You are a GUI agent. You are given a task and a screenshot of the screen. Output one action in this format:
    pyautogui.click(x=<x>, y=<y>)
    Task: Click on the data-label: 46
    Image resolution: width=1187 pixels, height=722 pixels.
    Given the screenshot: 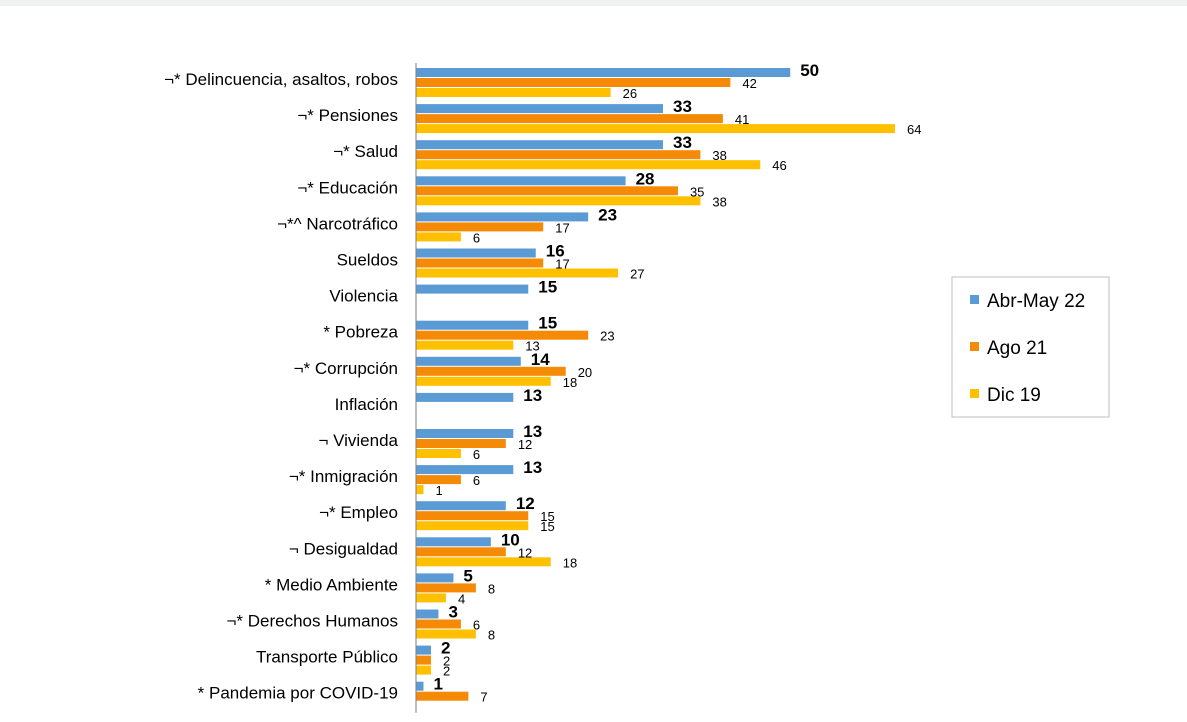 What is the action you would take?
    pyautogui.click(x=779, y=165)
    